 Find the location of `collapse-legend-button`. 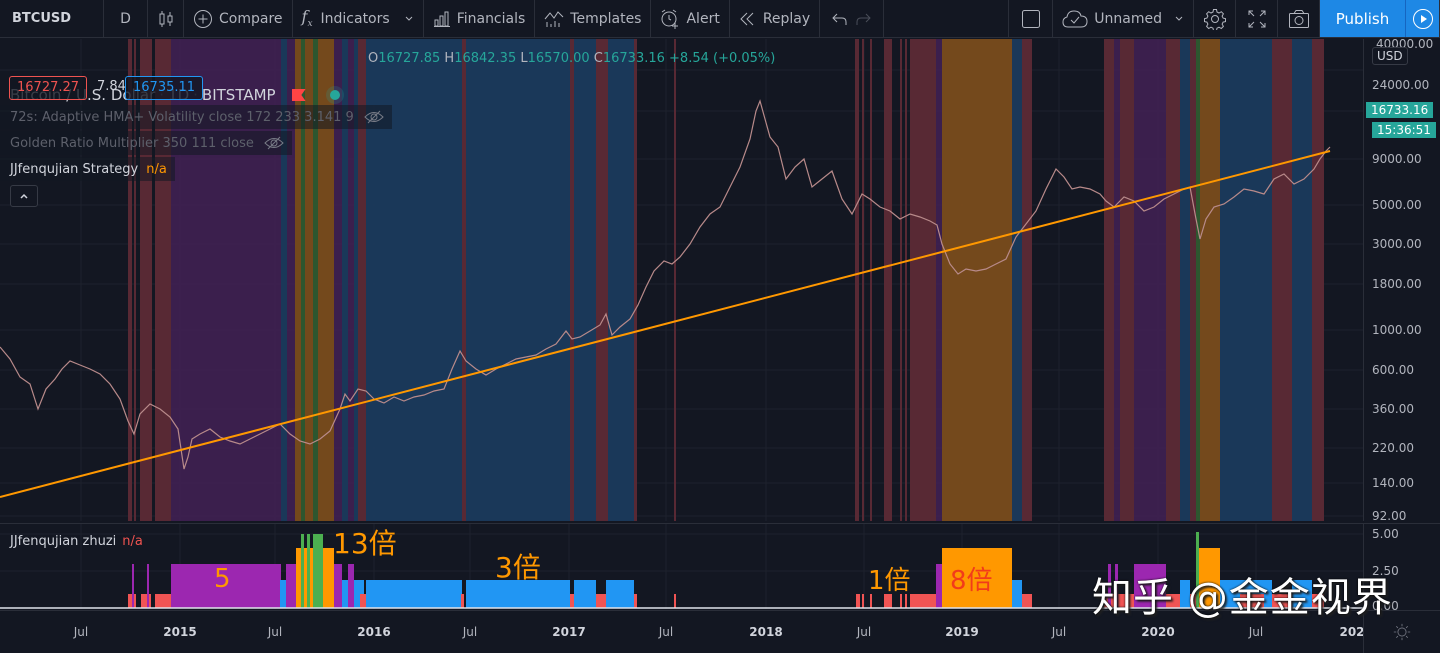

collapse-legend-button is located at coordinates (24, 196).